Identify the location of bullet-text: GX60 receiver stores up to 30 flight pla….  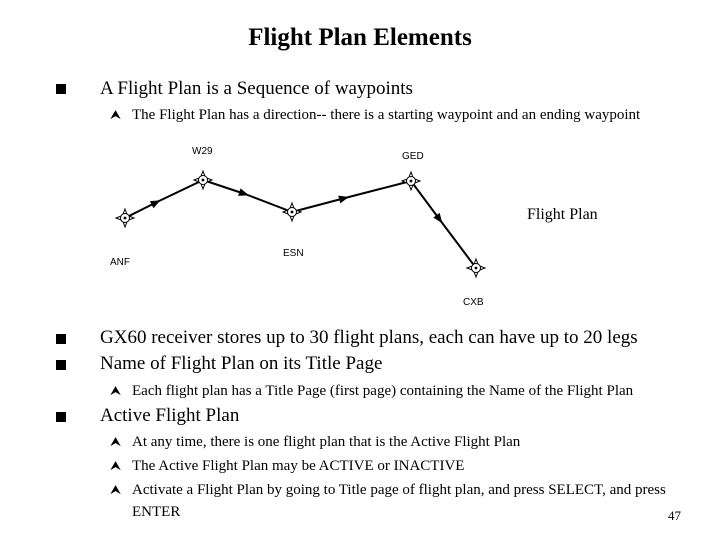
(369, 337).